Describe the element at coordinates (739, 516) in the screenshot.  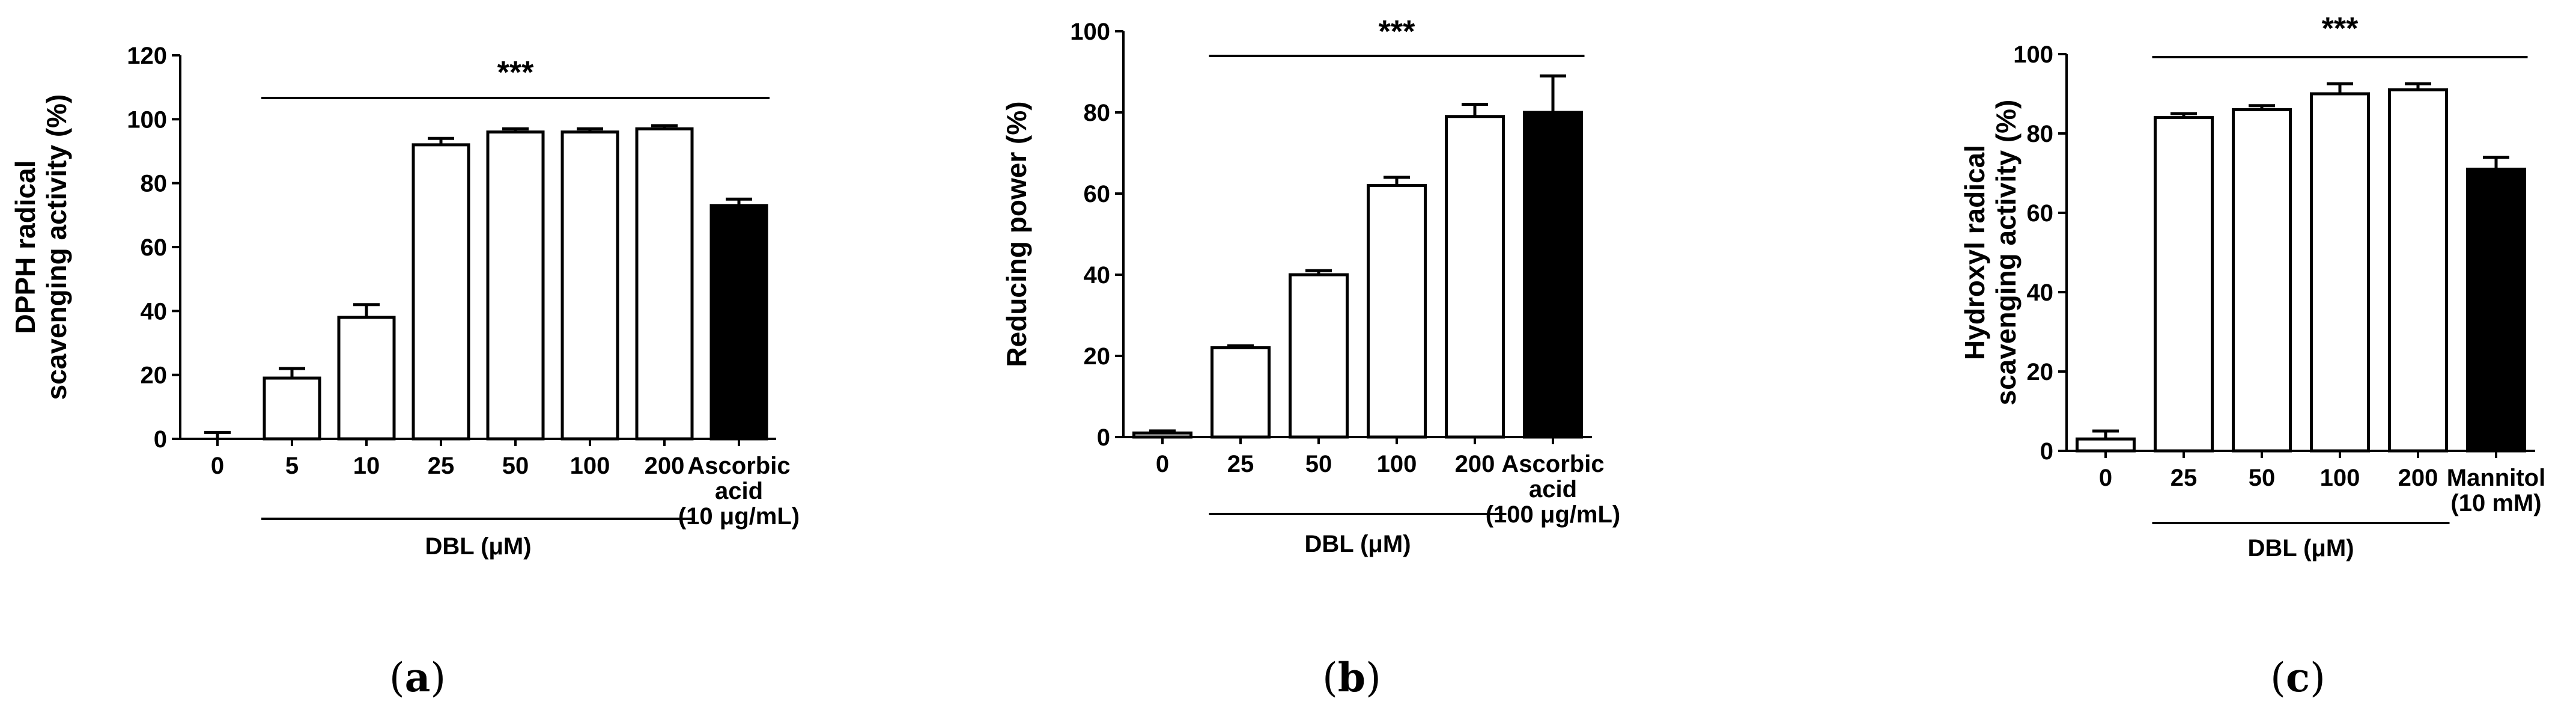
I see `x-tick-label: (10 μg/mL)` at that location.